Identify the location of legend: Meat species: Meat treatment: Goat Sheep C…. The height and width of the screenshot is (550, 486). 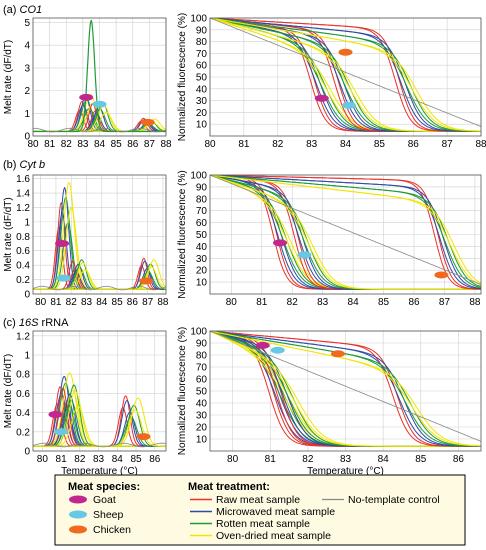
(260, 510).